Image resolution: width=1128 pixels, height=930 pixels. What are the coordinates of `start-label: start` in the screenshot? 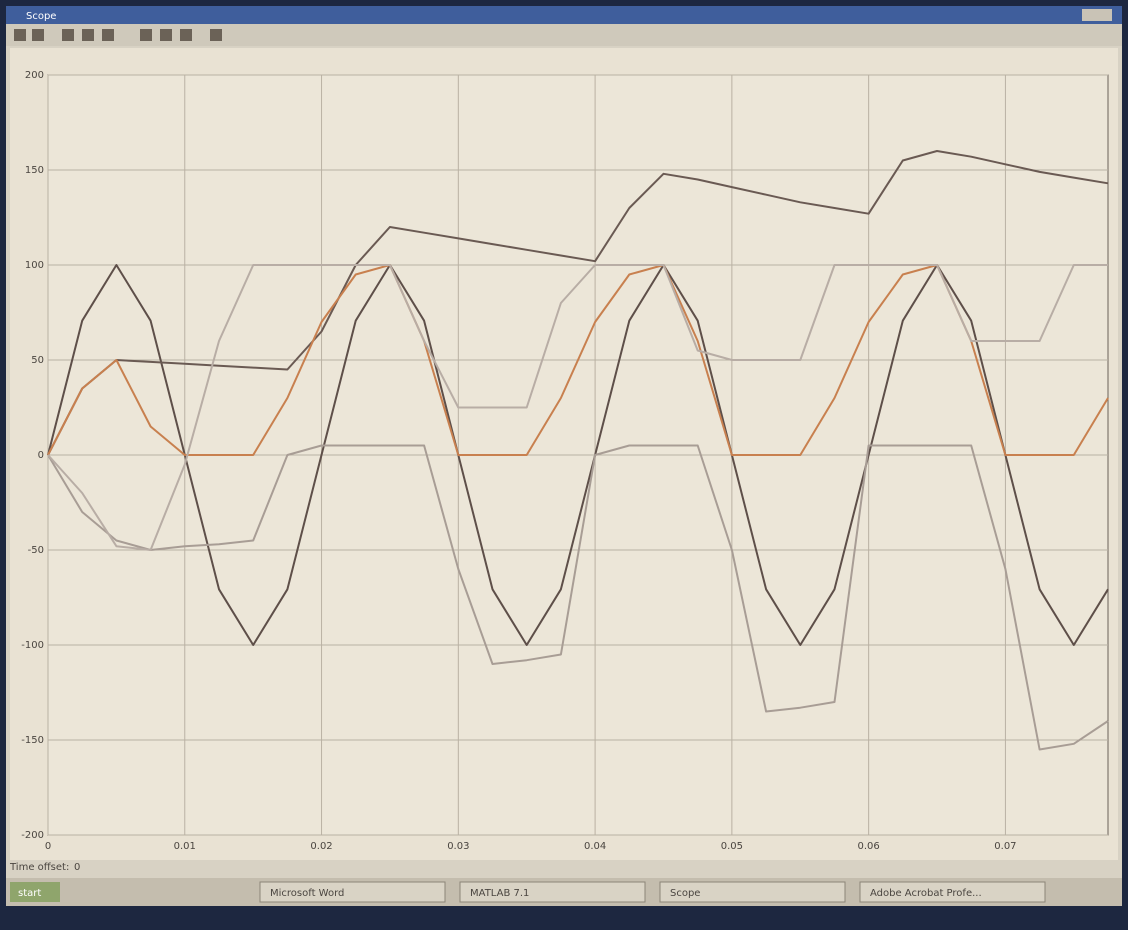 It's located at (29, 893).